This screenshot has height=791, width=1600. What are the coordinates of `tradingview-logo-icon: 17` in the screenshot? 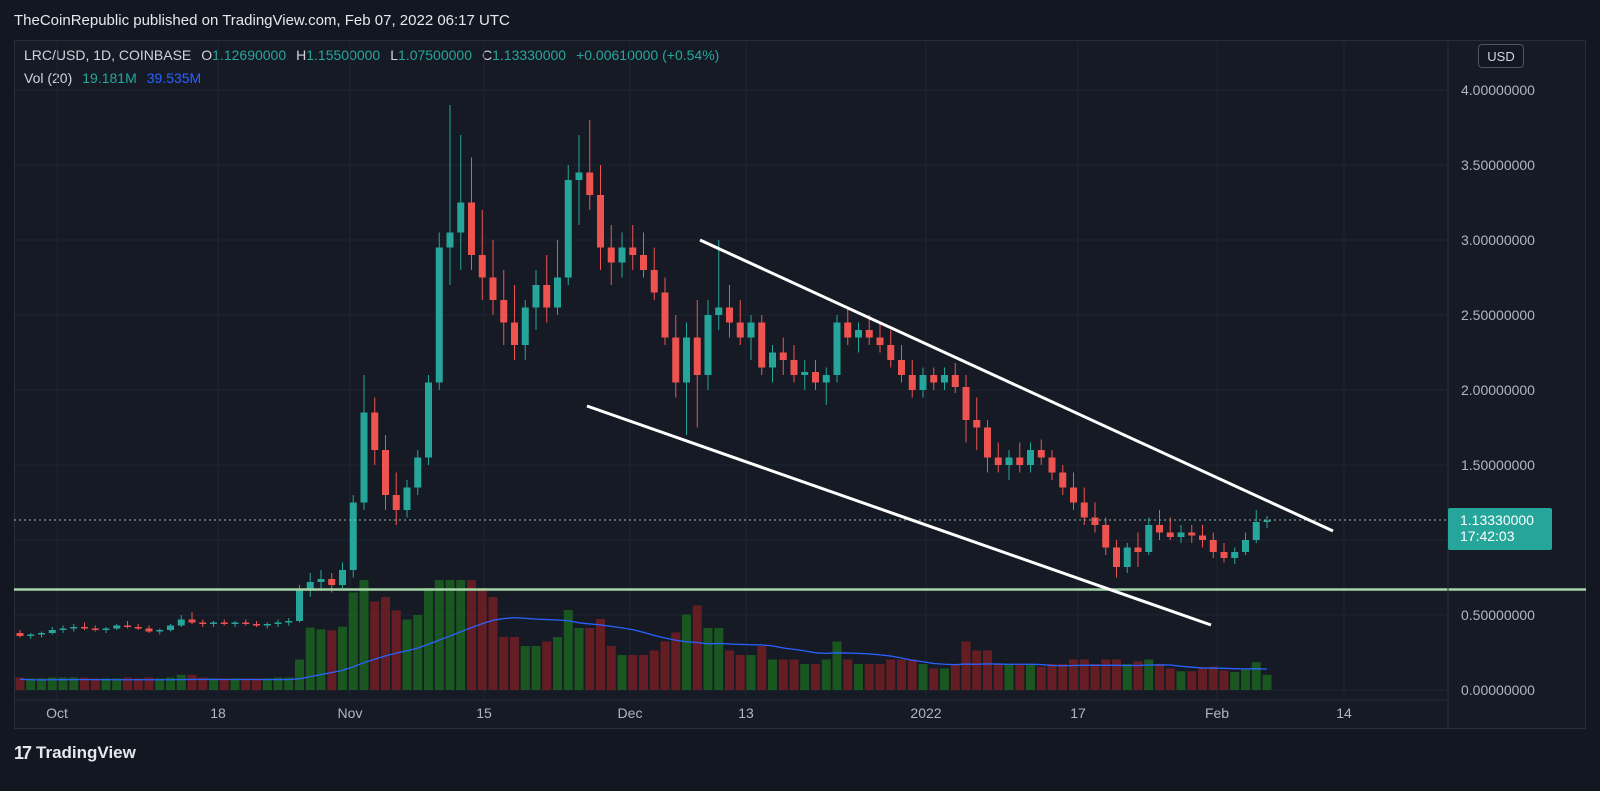 It's located at (23, 752).